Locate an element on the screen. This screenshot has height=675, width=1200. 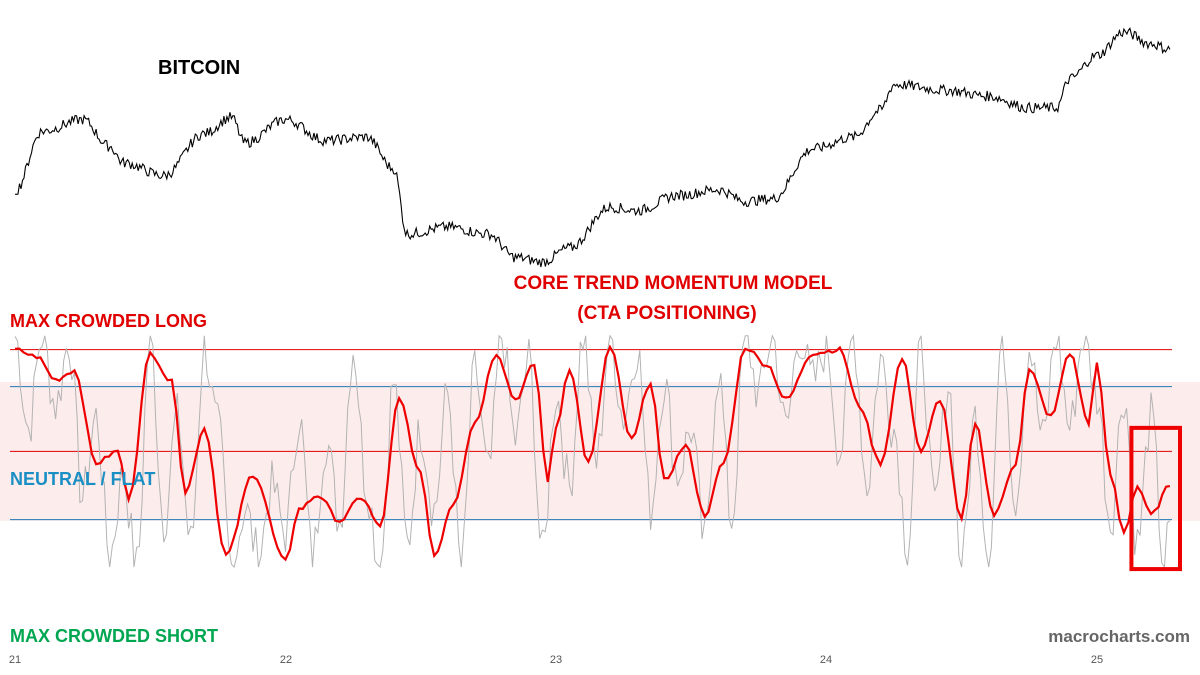
x-tick-label: 23 is located at coordinates (556, 660).